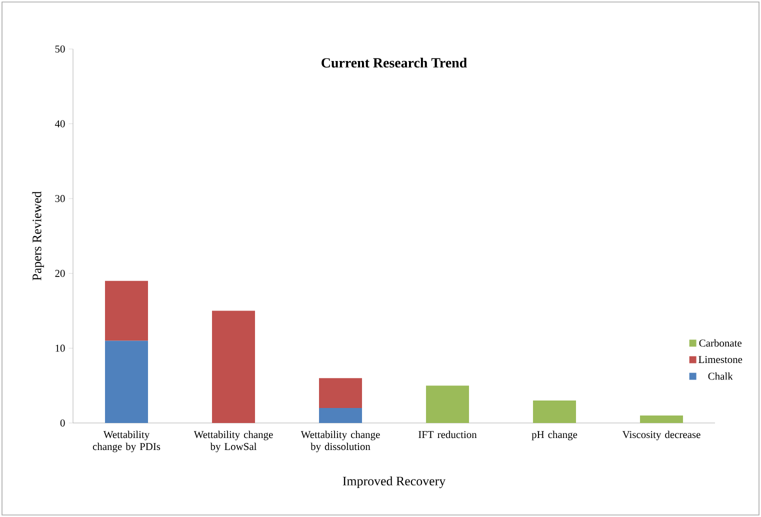  I want to click on legend-label: Carbonate, so click(720, 343).